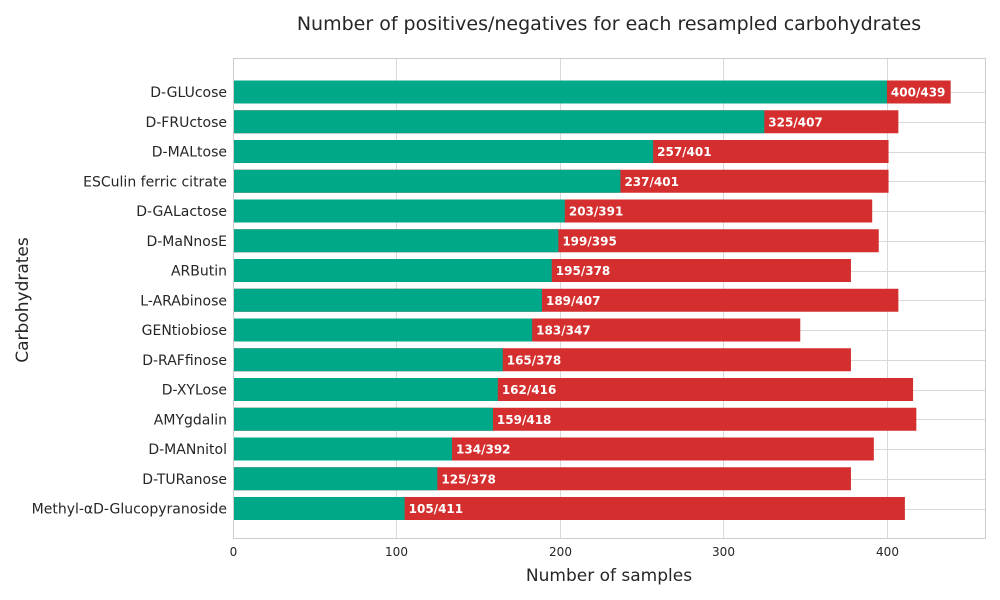  I want to click on bar-data-label: 189/407, so click(573, 301).